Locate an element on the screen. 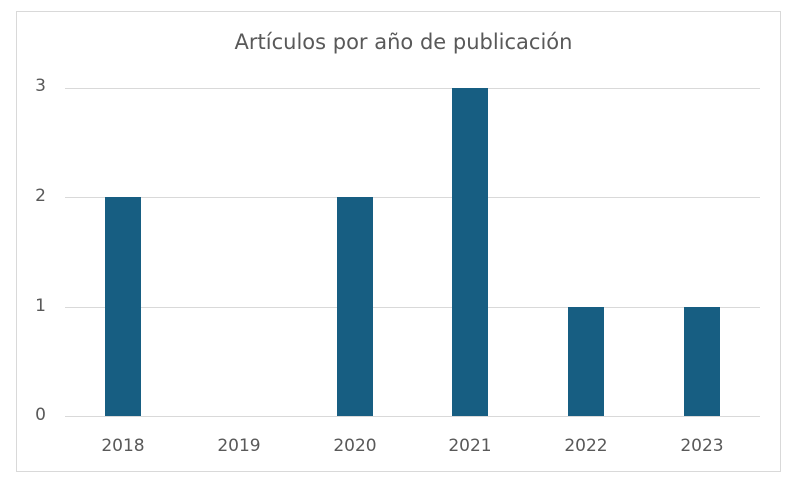 This screenshot has width=807, height=486. y-tick-1: 1 is located at coordinates (40, 306).